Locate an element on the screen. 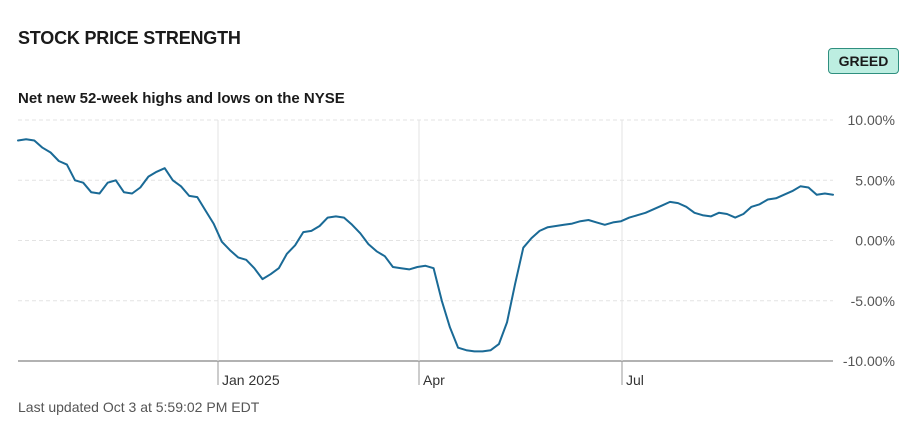  chart-title: STOCK PRICE STRENGTH is located at coordinates (129, 38).